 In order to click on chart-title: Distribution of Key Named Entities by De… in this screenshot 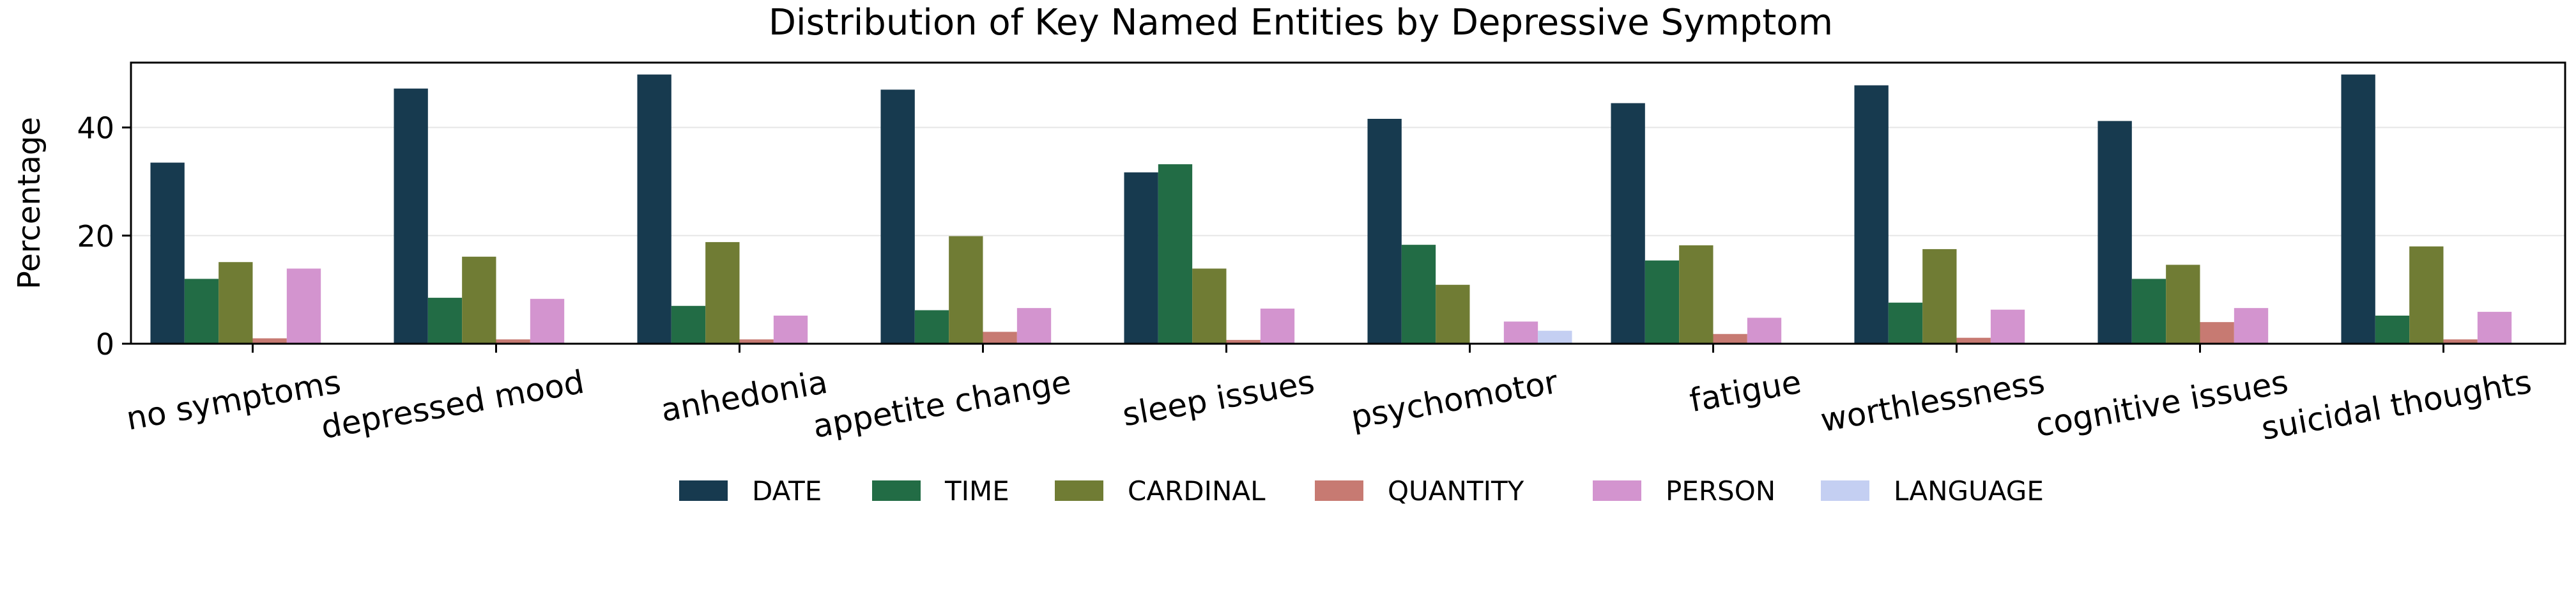, I will do `click(1301, 22)`.